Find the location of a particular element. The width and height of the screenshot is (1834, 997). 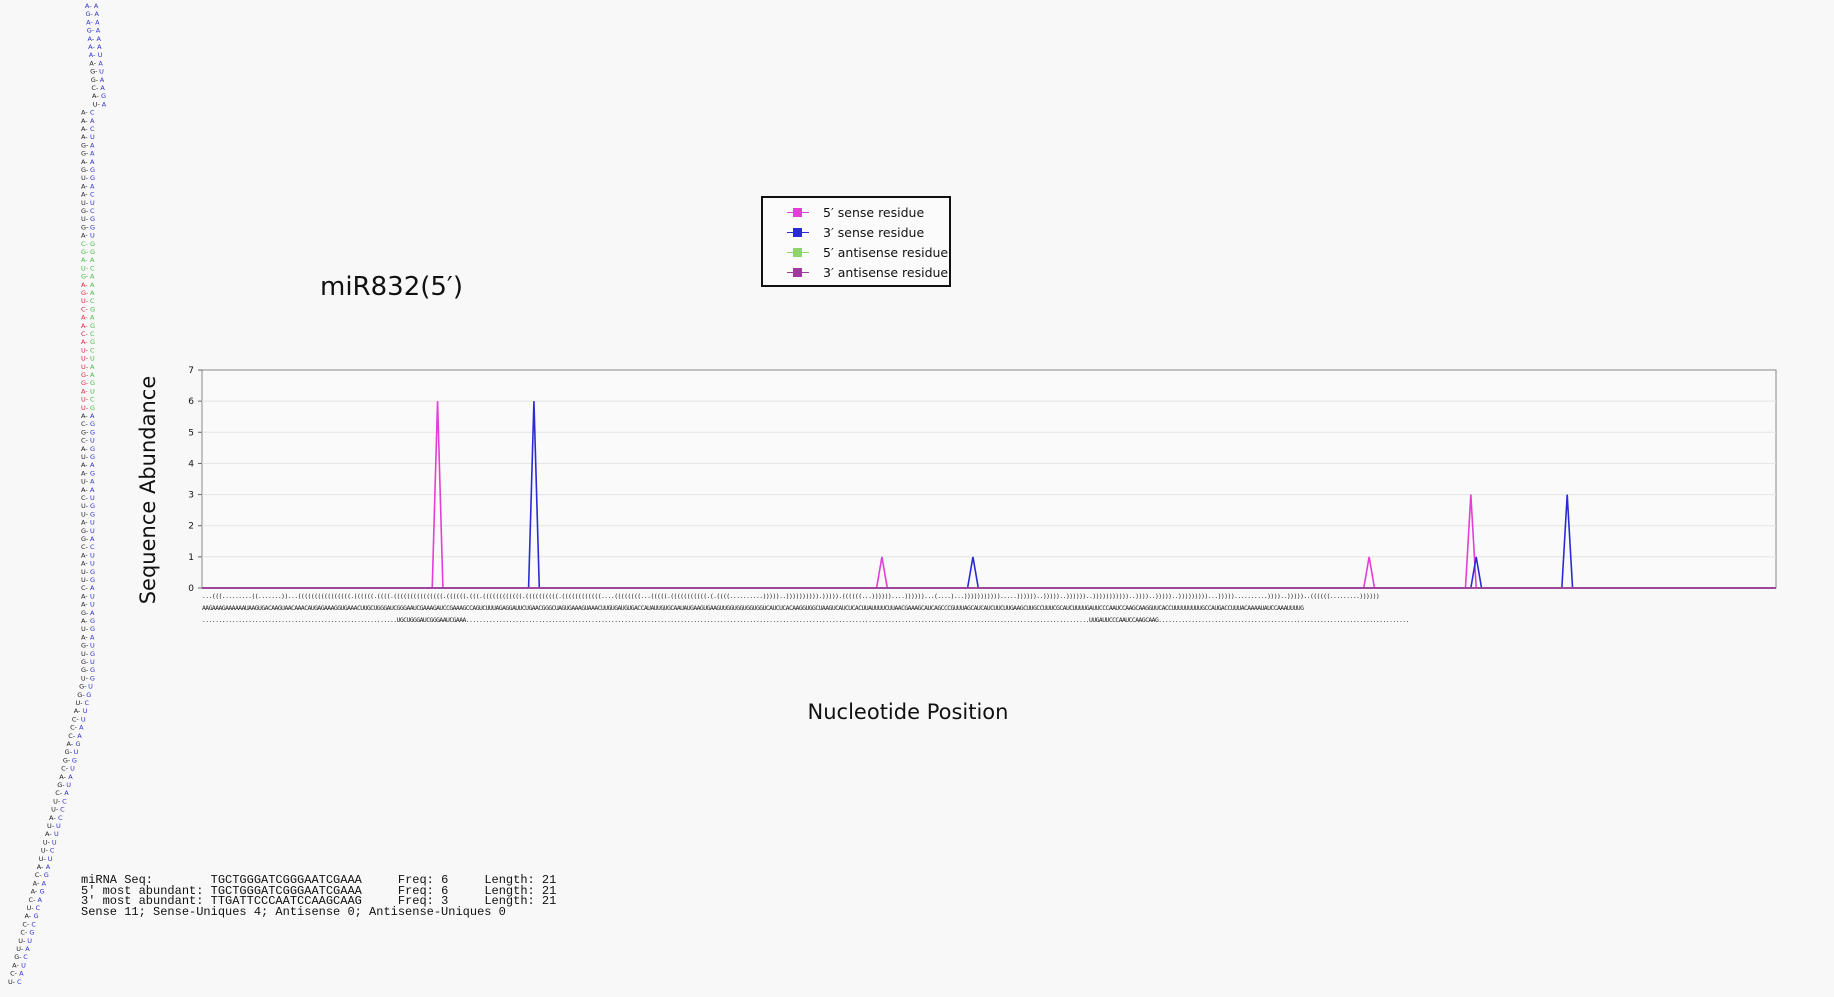

legend-item-3-antisense: 3′ antisense residue is located at coordinates (868, 272).